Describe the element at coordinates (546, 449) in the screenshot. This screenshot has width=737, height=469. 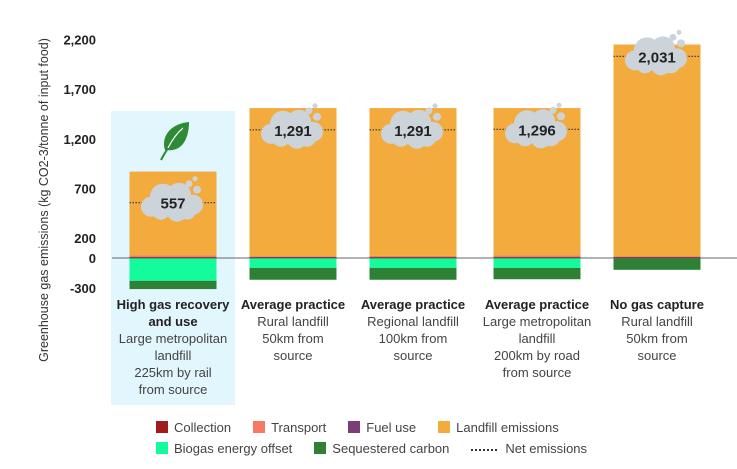
I see `legend-label: Net emissions` at that location.